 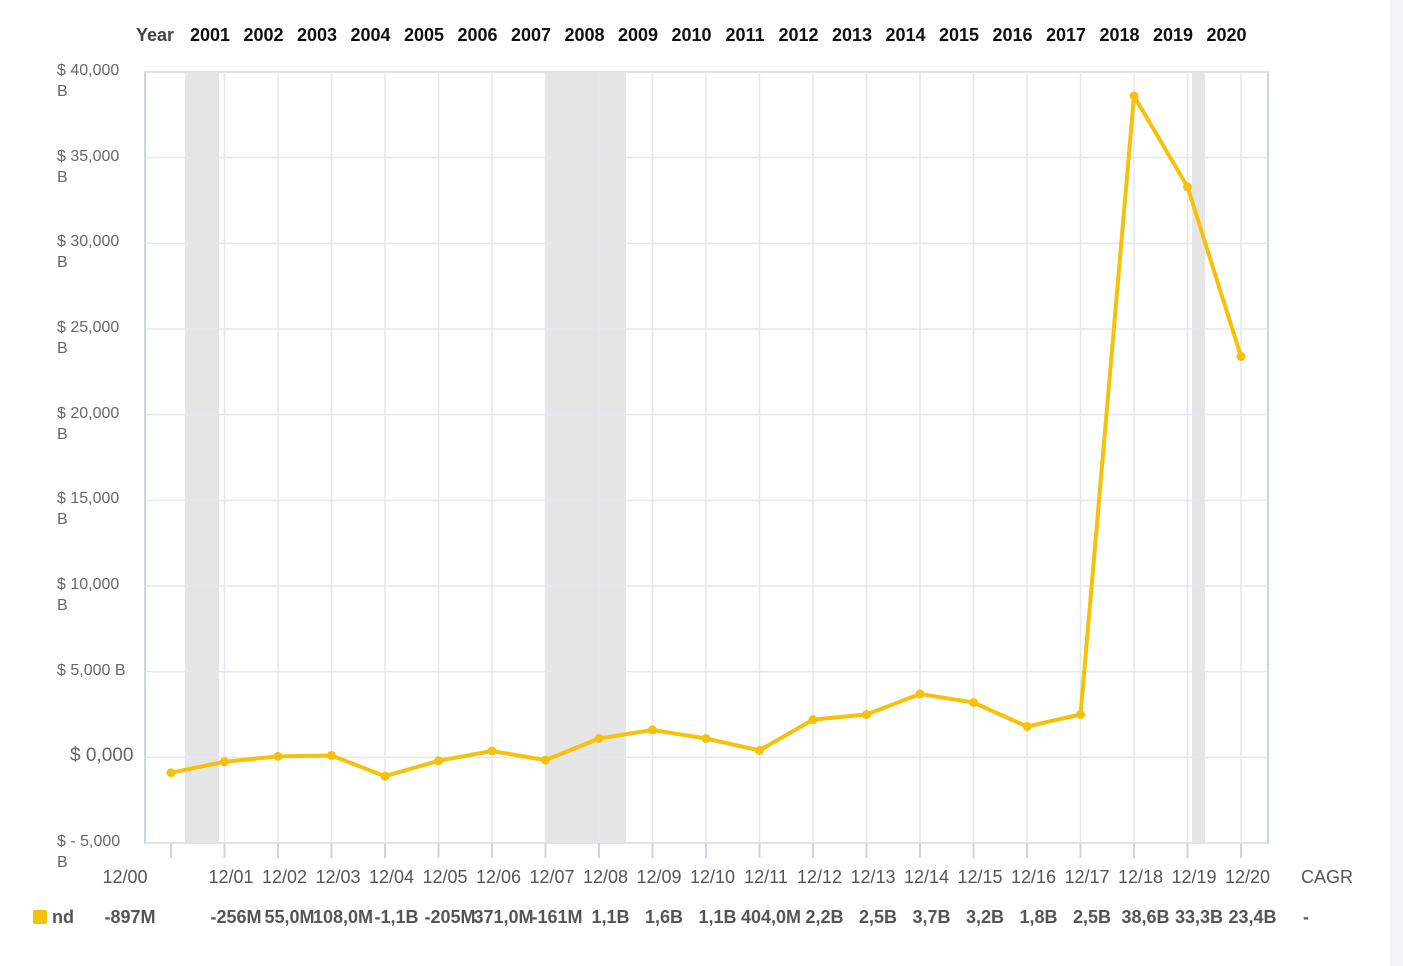 What do you see at coordinates (712, 877) in the screenshot?
I see `x-tick-label: 12/10` at bounding box center [712, 877].